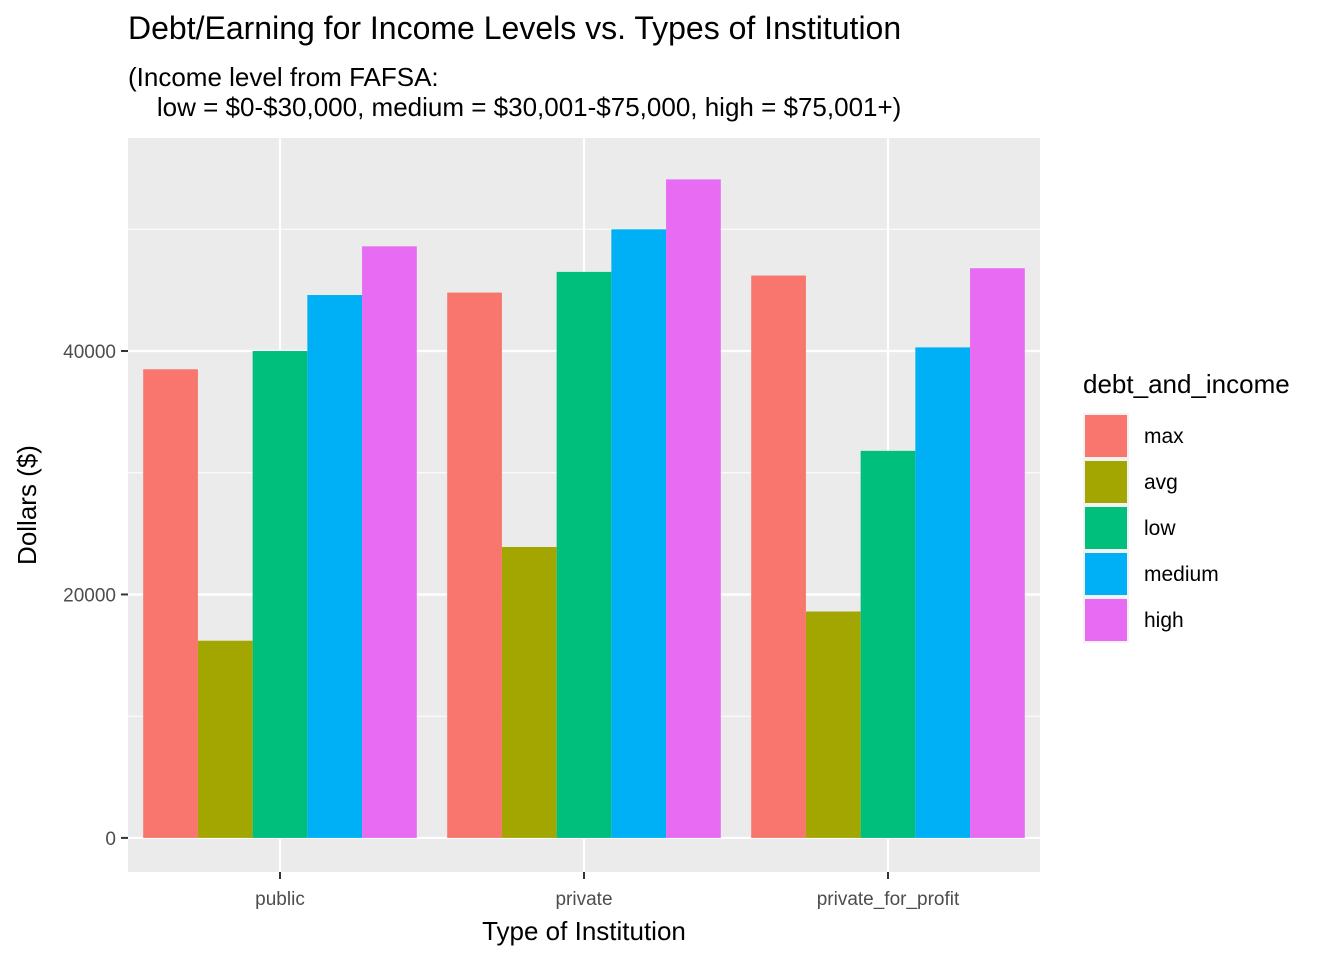 The image size is (1344, 960). What do you see at coordinates (280, 899) in the screenshot?
I see `x-tick-label: public` at bounding box center [280, 899].